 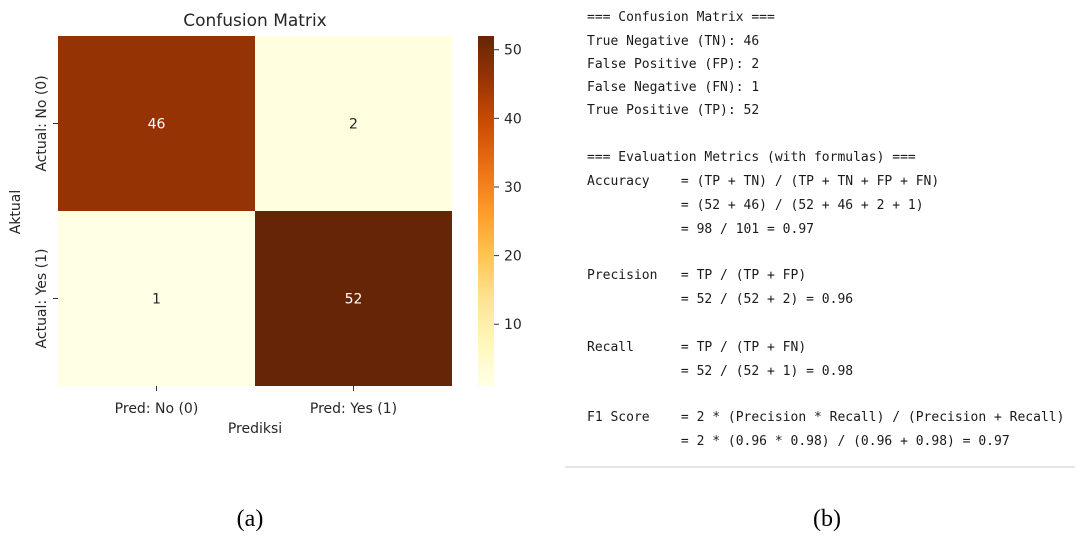 What do you see at coordinates (353, 409) in the screenshot?
I see `x-tick-label: Pred: Yes (1)` at bounding box center [353, 409].